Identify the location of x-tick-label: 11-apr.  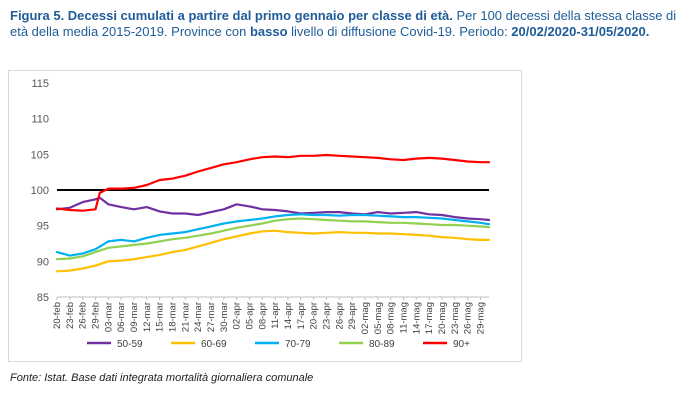
(275, 315).